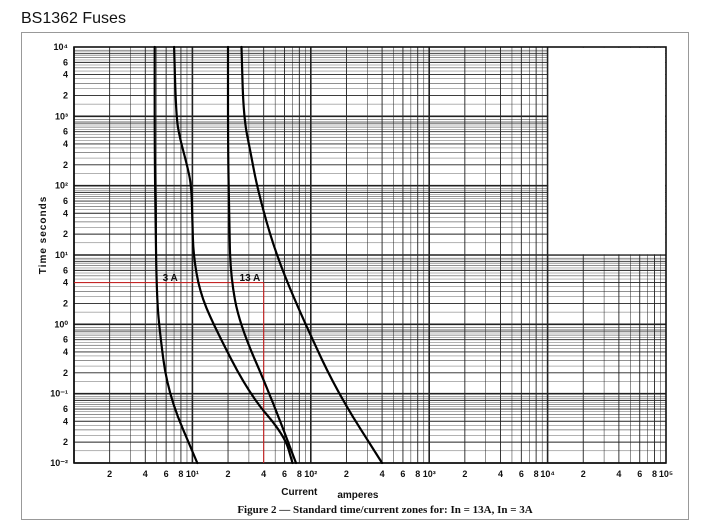  I want to click on x-tick-label: 10¹, so click(192, 474).